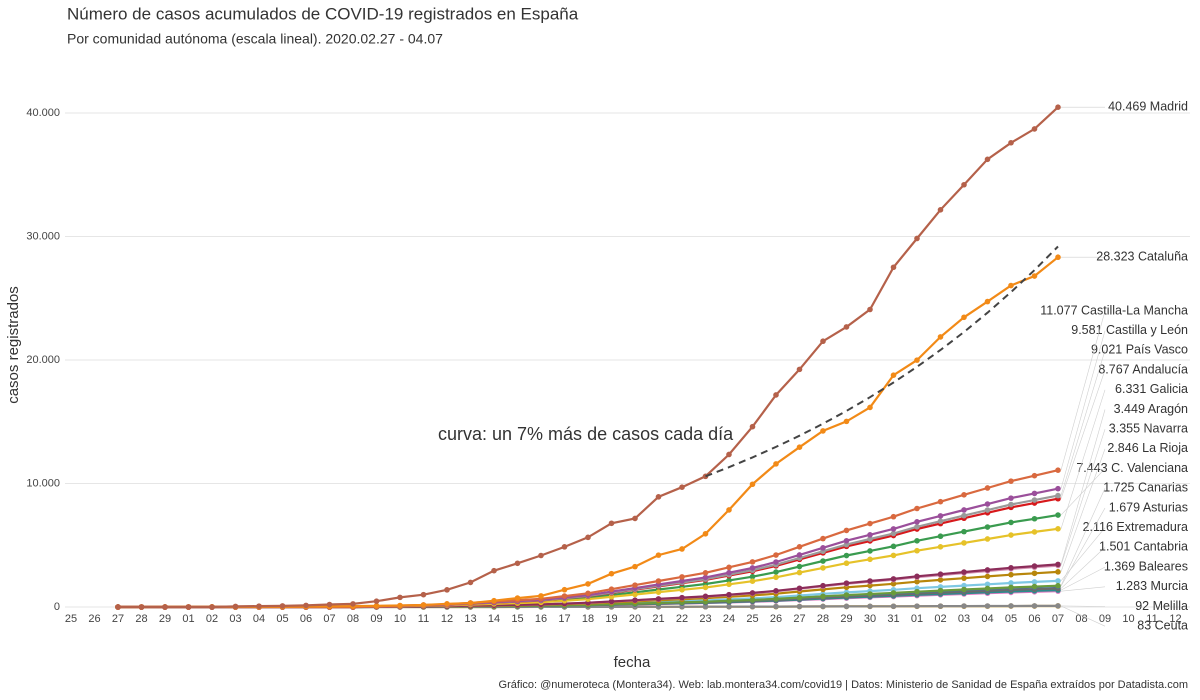 The image size is (1200, 700). What do you see at coordinates (799, 619) in the screenshot?
I see `x-tick-label: 27` at bounding box center [799, 619].